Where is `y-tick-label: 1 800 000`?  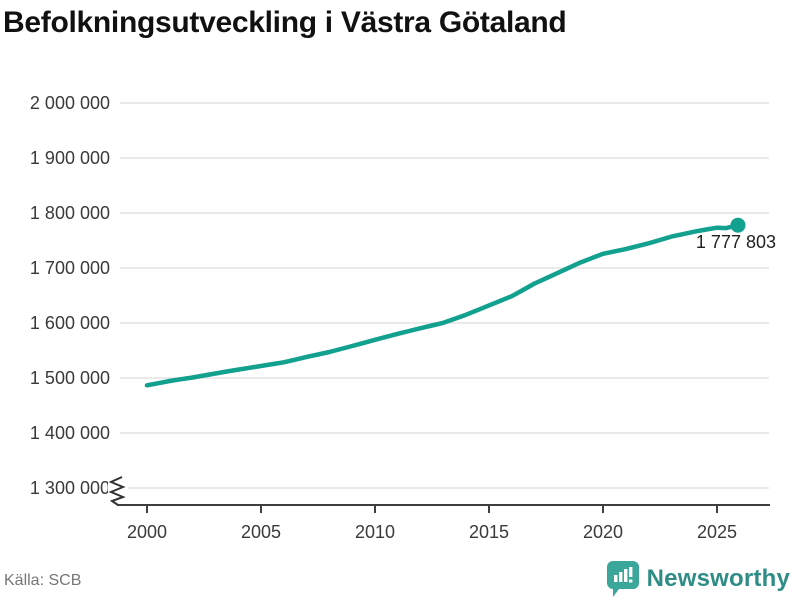 y-tick-label: 1 800 000 is located at coordinates (70, 213).